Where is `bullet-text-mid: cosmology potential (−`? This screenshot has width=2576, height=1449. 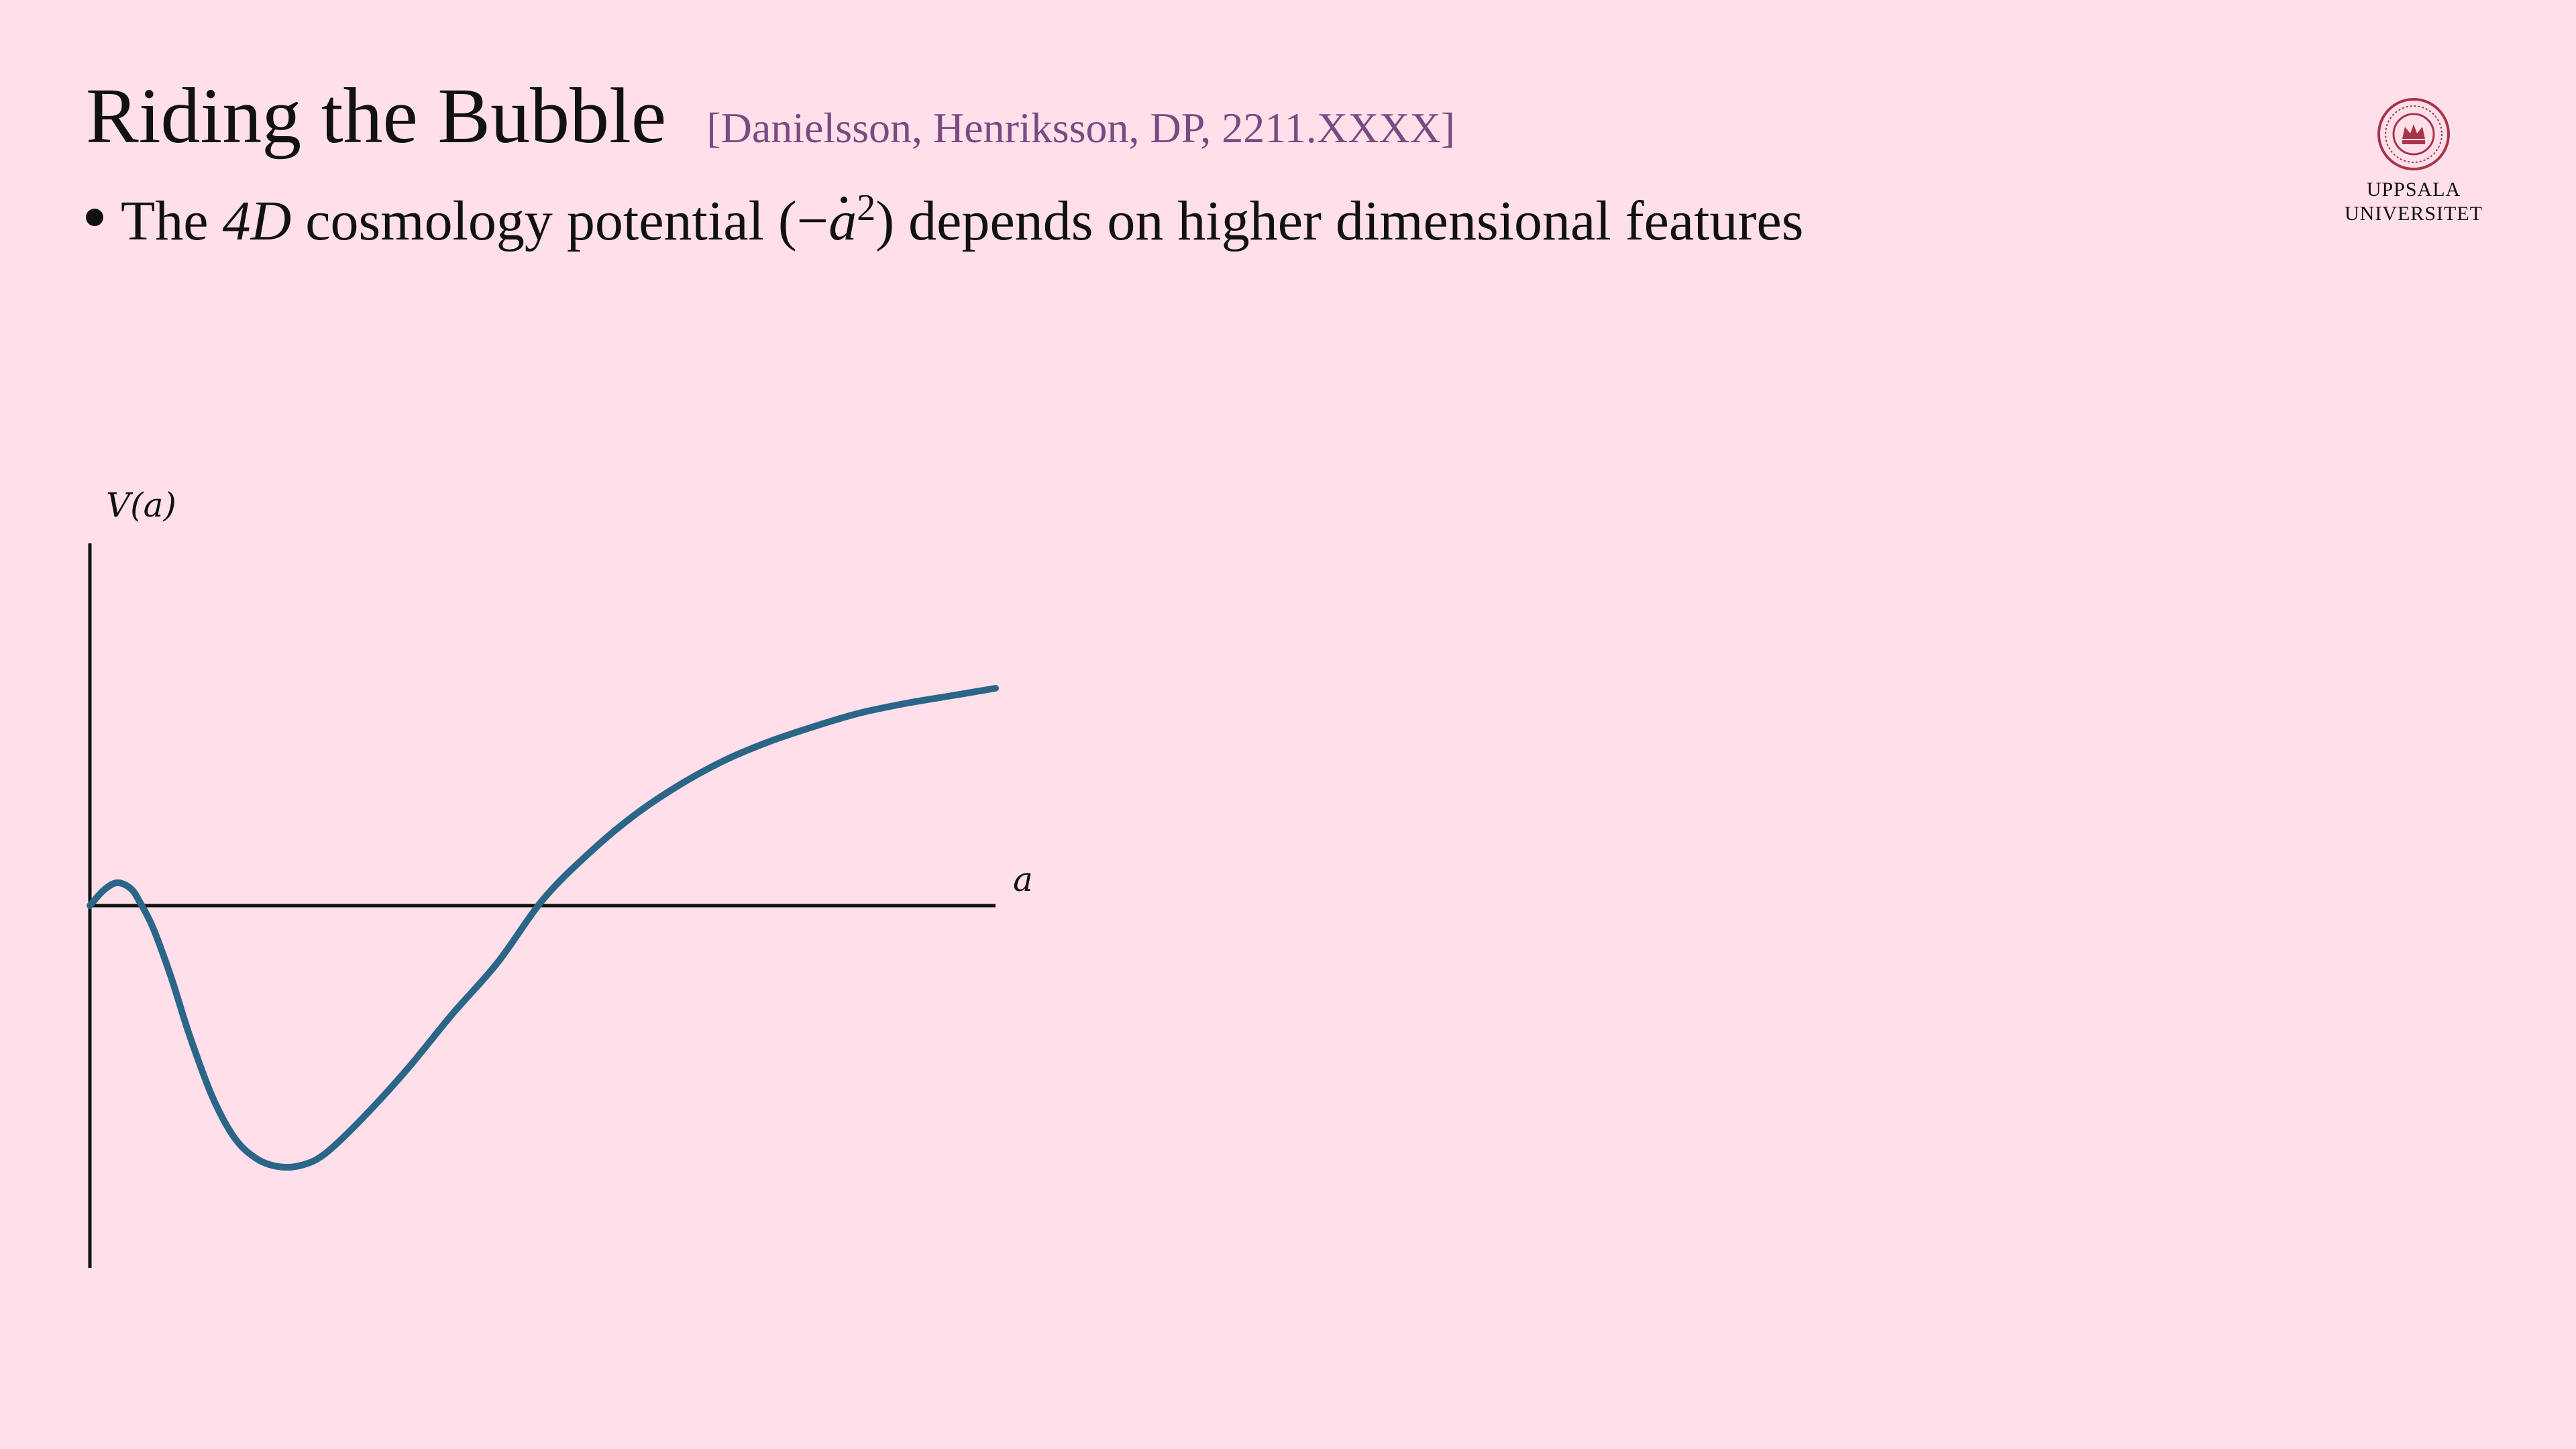 bullet-text-mid: cosmology potential (− is located at coordinates (560, 221).